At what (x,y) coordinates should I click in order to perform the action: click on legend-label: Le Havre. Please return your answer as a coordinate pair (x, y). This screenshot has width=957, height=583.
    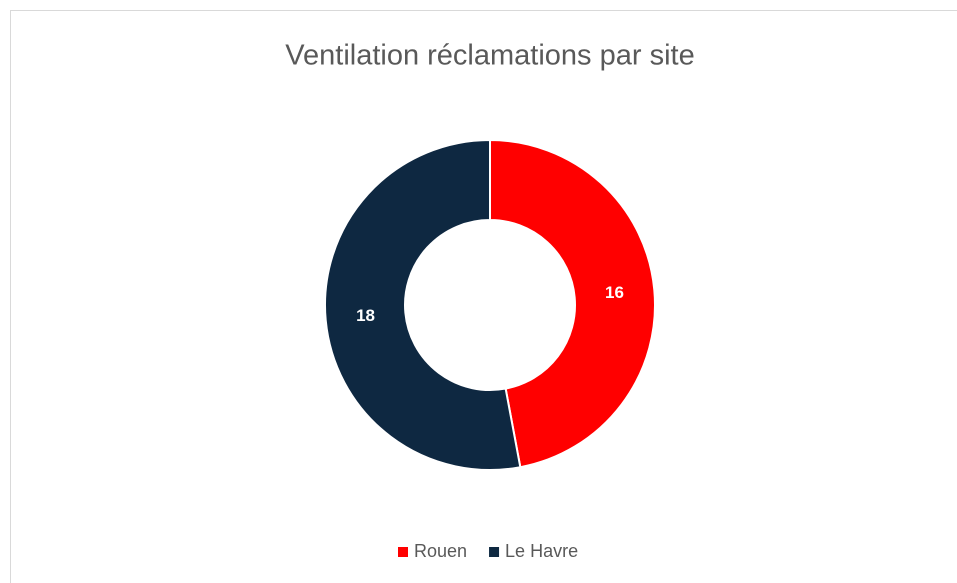
    Looking at the image, I should click on (541, 551).